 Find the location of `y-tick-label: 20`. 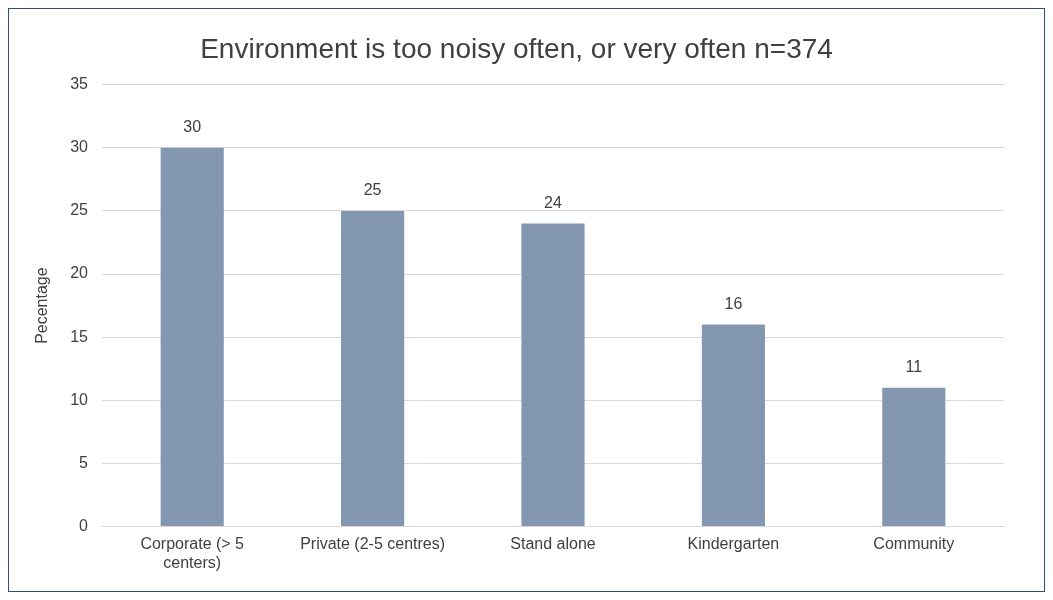

y-tick-label: 20 is located at coordinates (79, 273).